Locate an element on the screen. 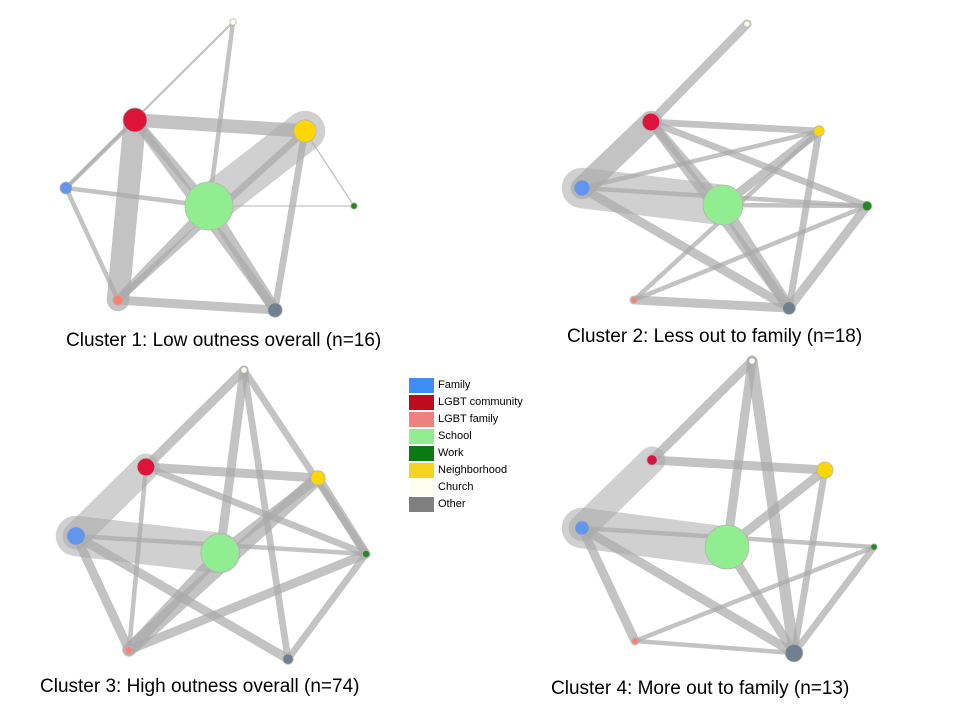 The width and height of the screenshot is (960, 720). legend-item-other: Other is located at coordinates (468, 504).